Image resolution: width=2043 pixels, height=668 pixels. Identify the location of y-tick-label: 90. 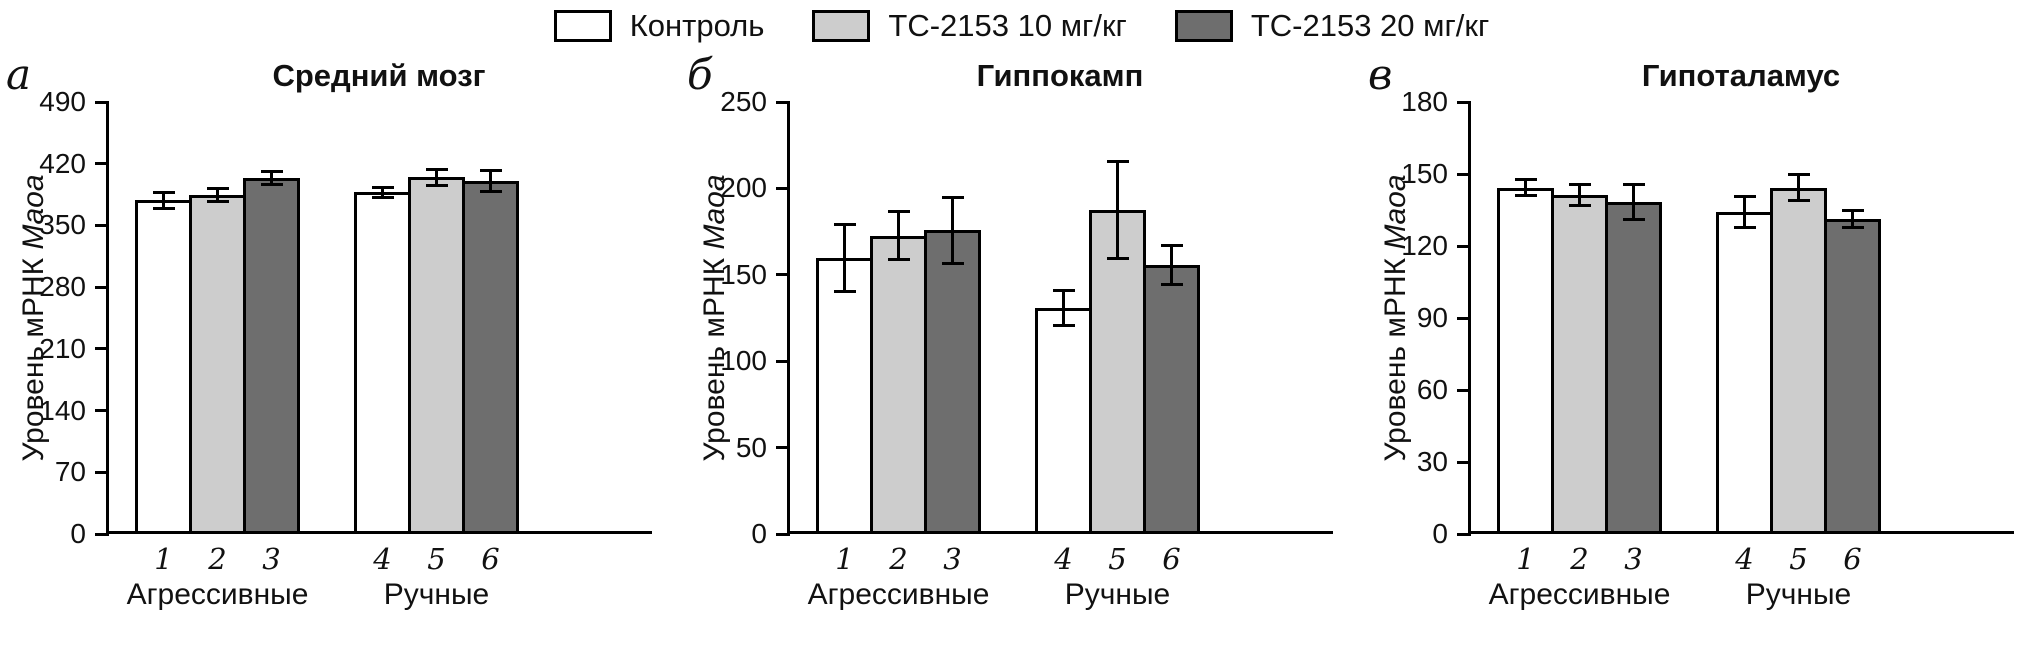
(1432, 317).